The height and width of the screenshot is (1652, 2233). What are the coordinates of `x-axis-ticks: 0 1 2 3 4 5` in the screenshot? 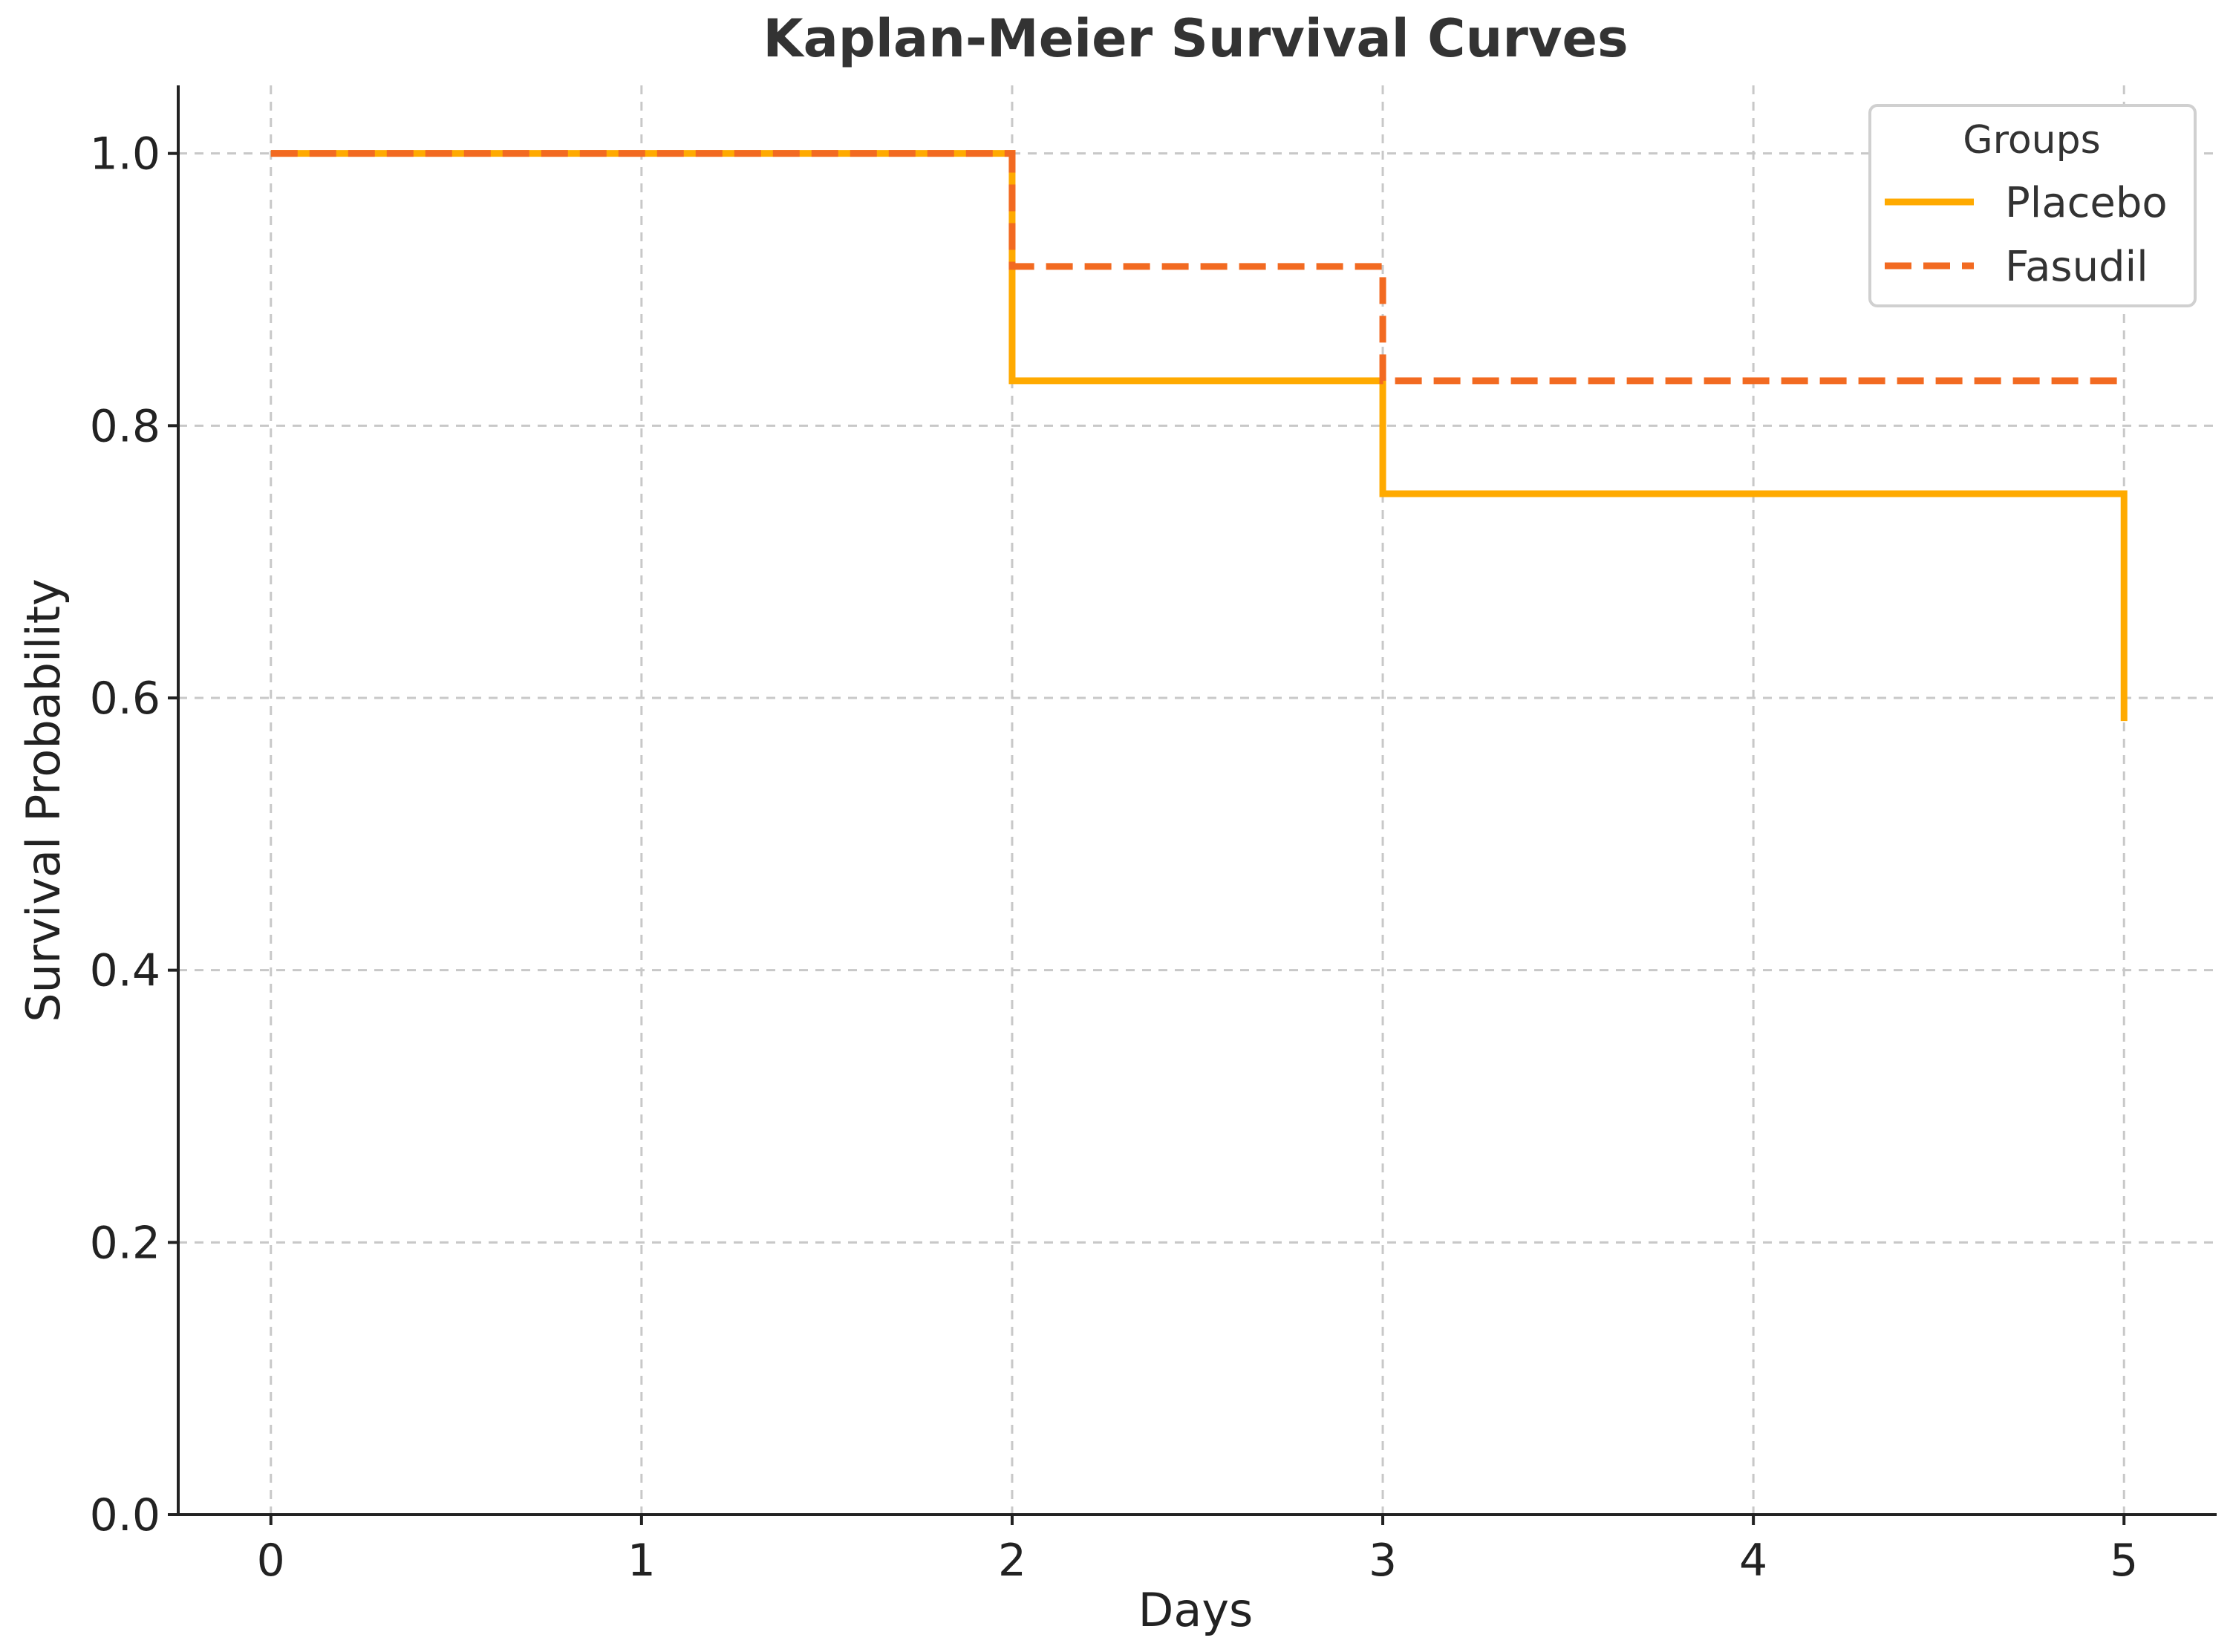 It's located at (1198, 1551).